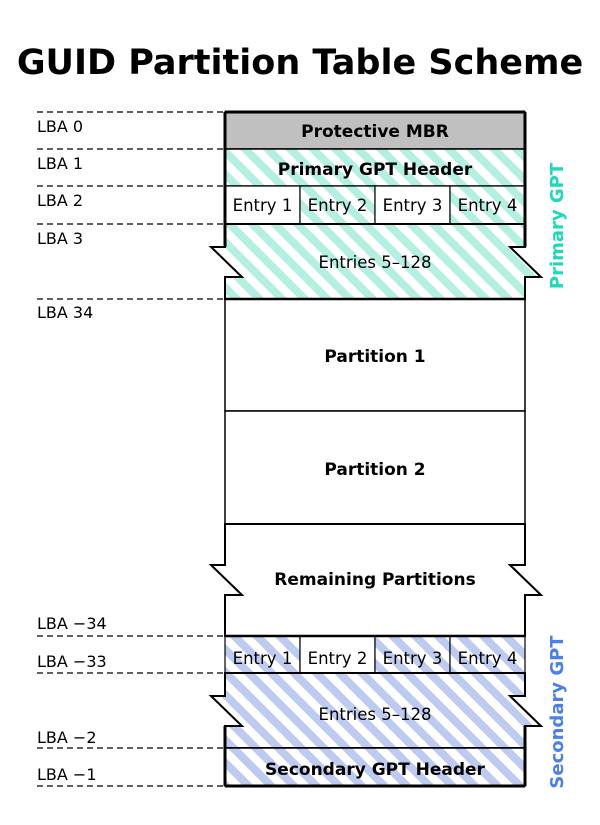 The width and height of the screenshot is (600, 825). I want to click on lba-label: LBA 1, so click(60, 163).